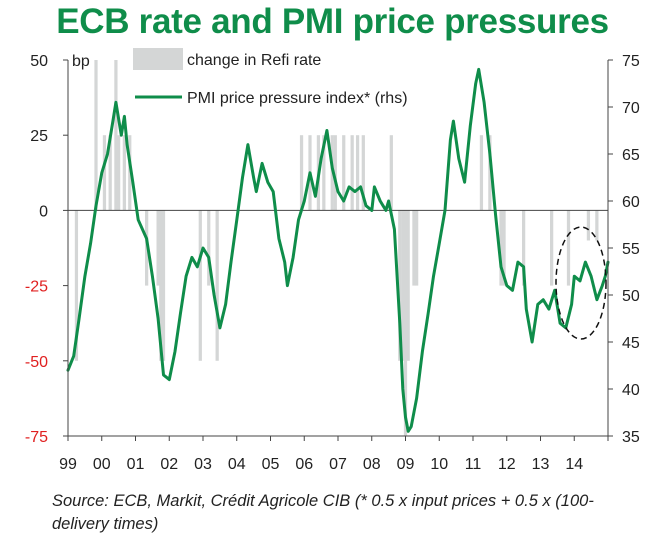 The height and width of the screenshot is (543, 665). I want to click on chart-title: ECB rate and PMI price pressures, so click(332, 21).